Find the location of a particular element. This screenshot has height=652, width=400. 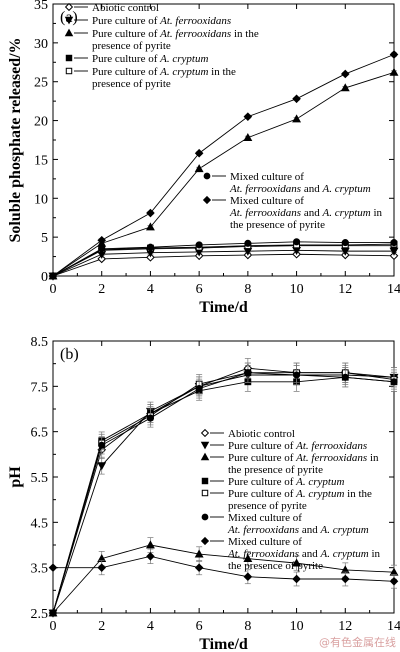

legend-label-part-0: Mixed culture of is located at coordinates (265, 542).